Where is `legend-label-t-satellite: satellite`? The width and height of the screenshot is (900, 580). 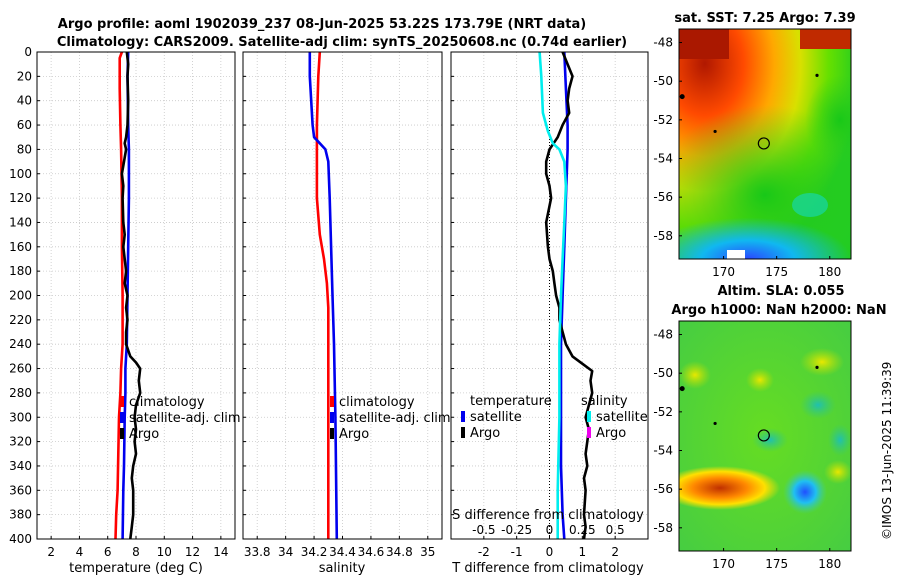 legend-label-t-satellite: satellite is located at coordinates (496, 417).